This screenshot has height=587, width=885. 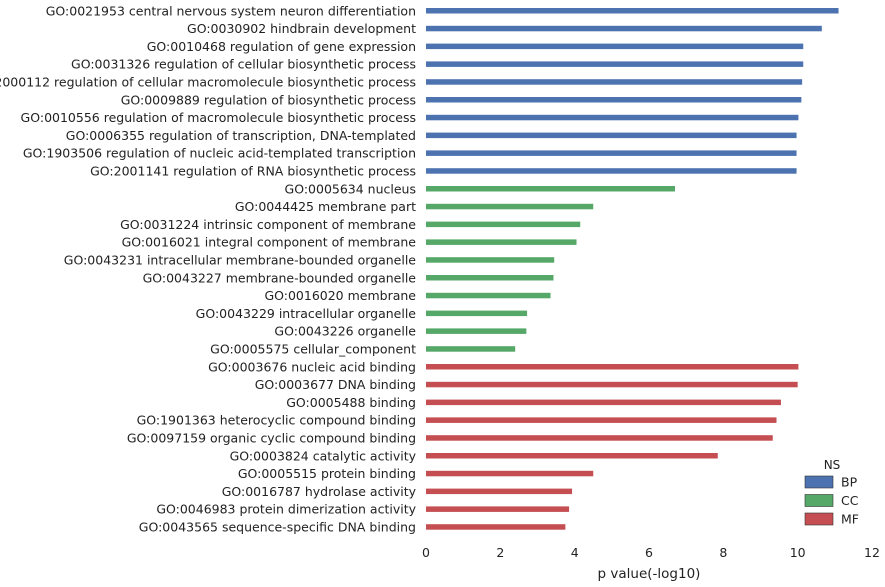 I want to click on legend-title: NS, so click(x=832, y=465).